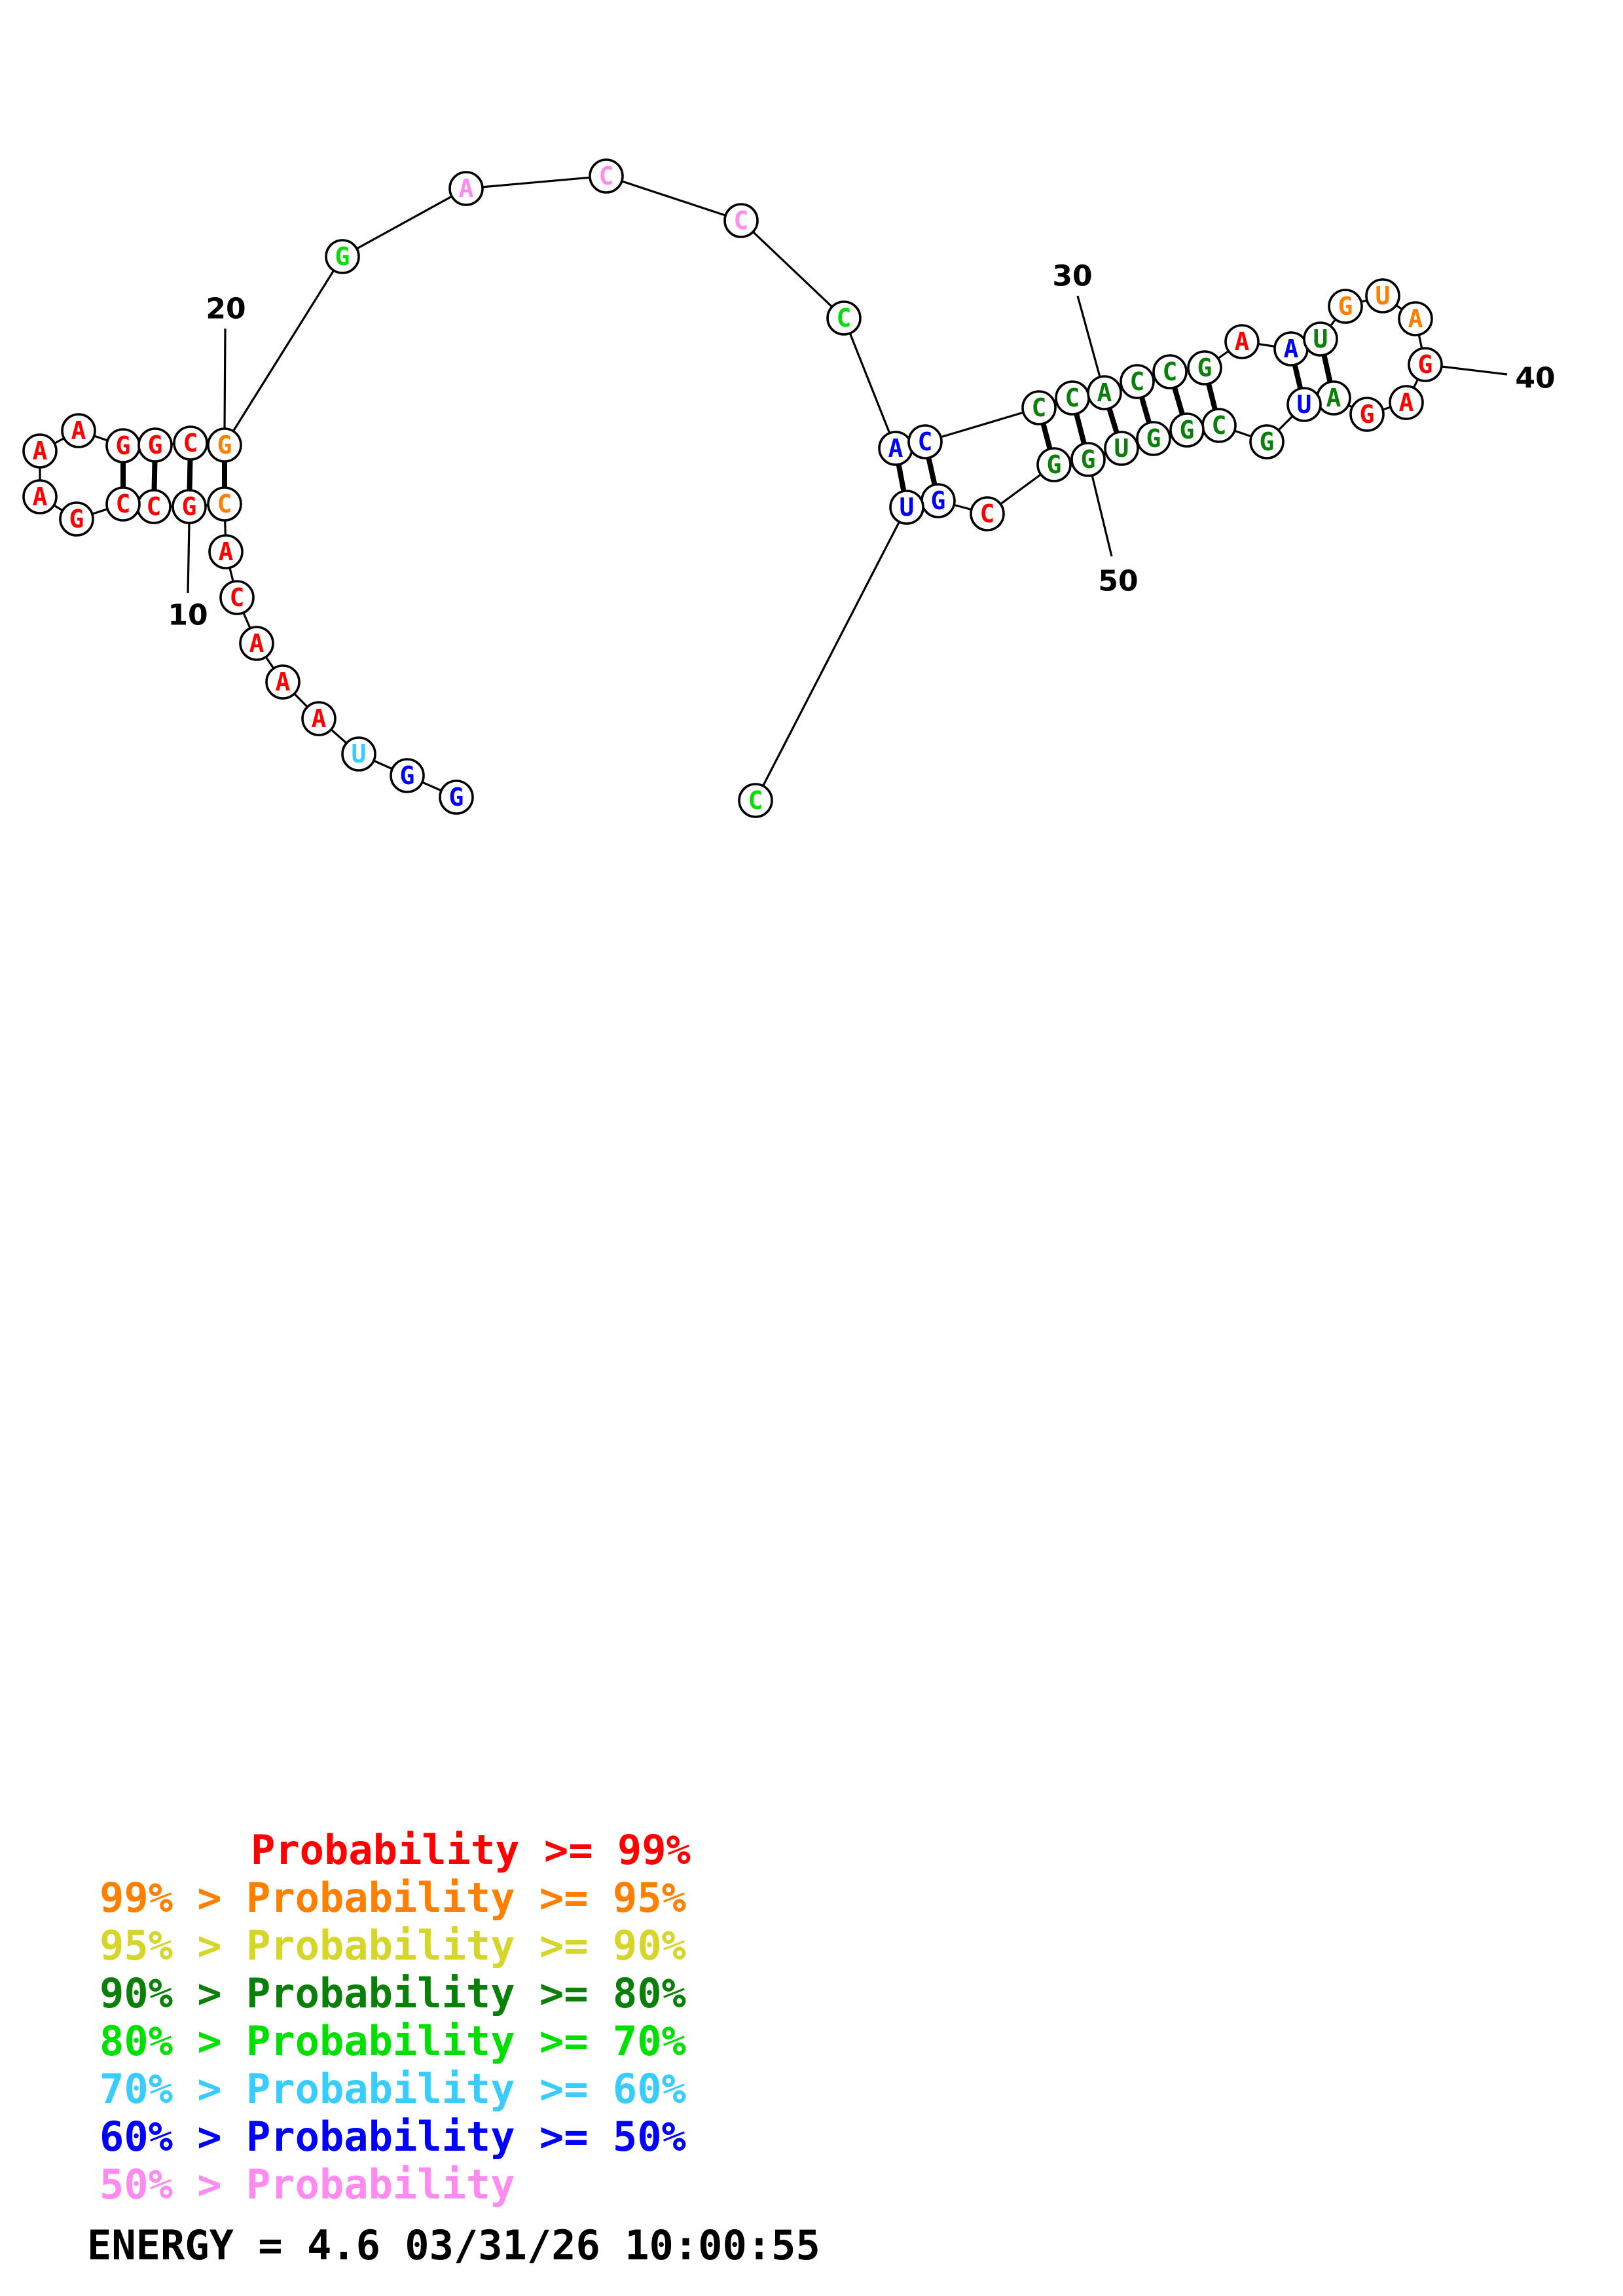 The image size is (1623, 2296). What do you see at coordinates (393, 1898) in the screenshot?
I see `legend-row-95: 99% > Probability >= 95%` at bounding box center [393, 1898].